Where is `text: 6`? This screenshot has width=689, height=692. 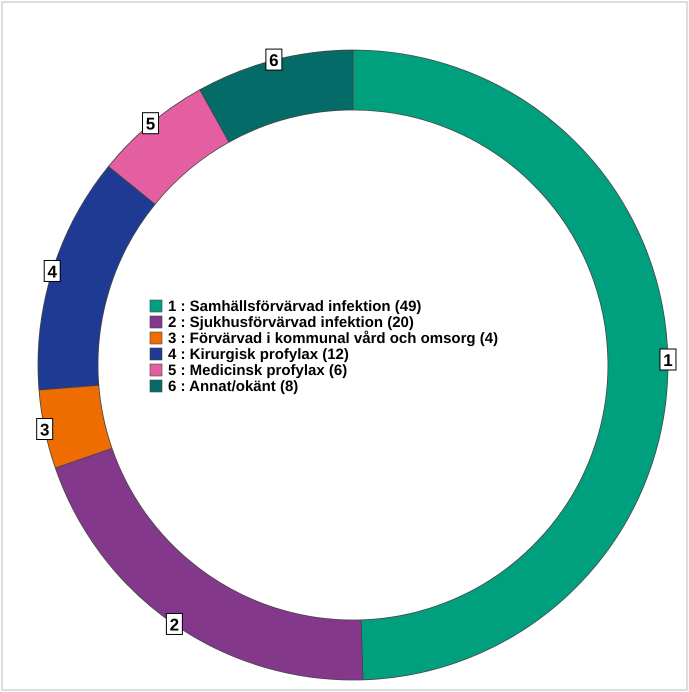 text: 6 is located at coordinates (274, 60).